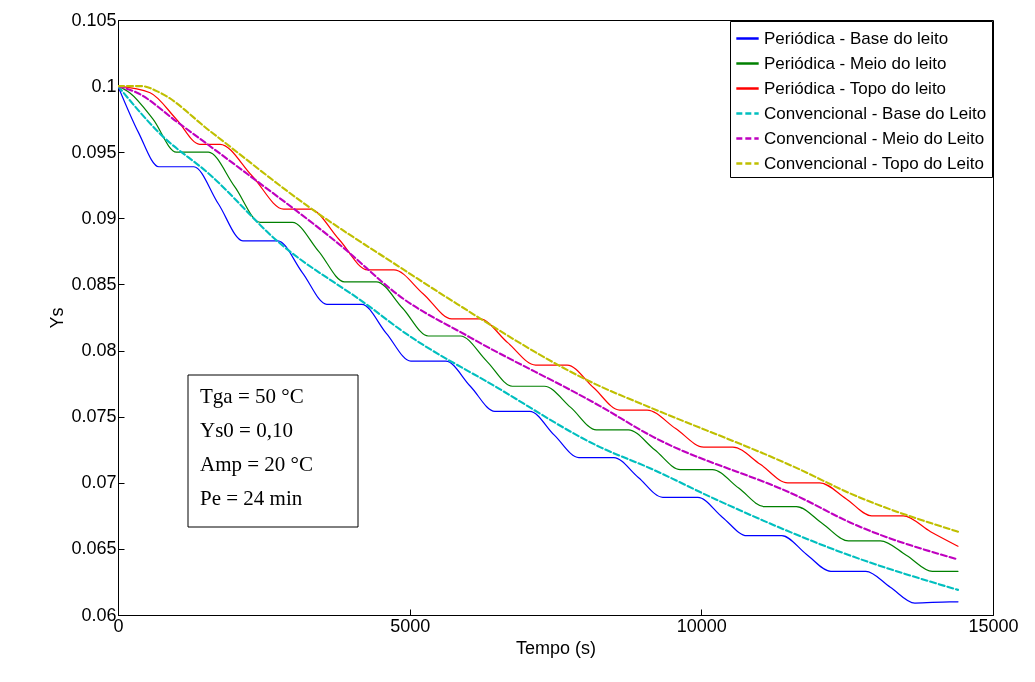  Describe the element at coordinates (99, 350) in the screenshot. I see `y-tick-label: 0.08` at that location.